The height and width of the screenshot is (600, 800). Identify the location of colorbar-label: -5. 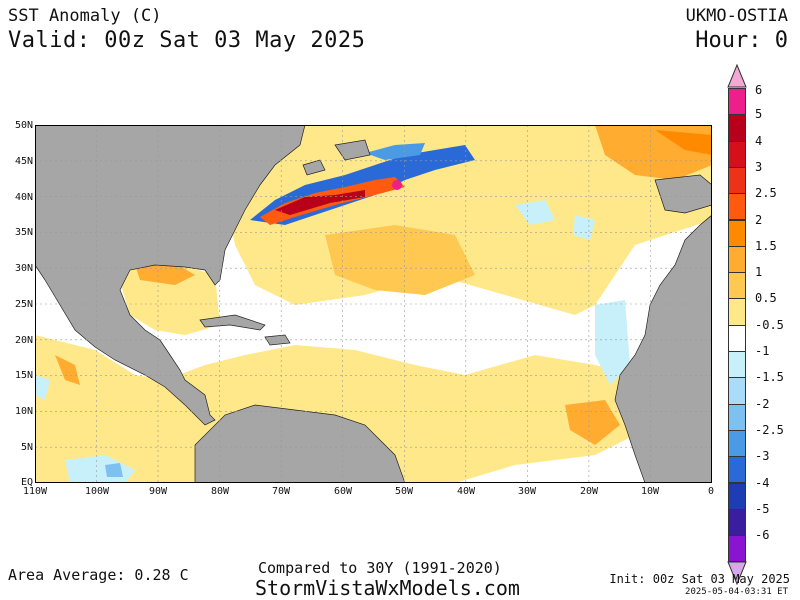
(762, 508).